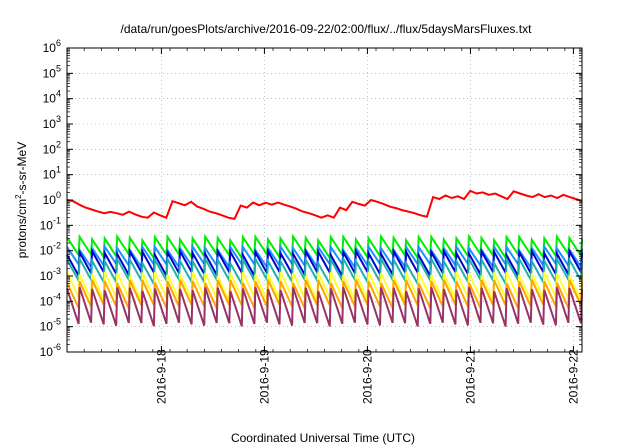 Image resolution: width=640 pixels, height=448 pixels. What do you see at coordinates (50, 325) in the screenshot?
I see `y-tick-label: 10⁻⁵` at bounding box center [50, 325].